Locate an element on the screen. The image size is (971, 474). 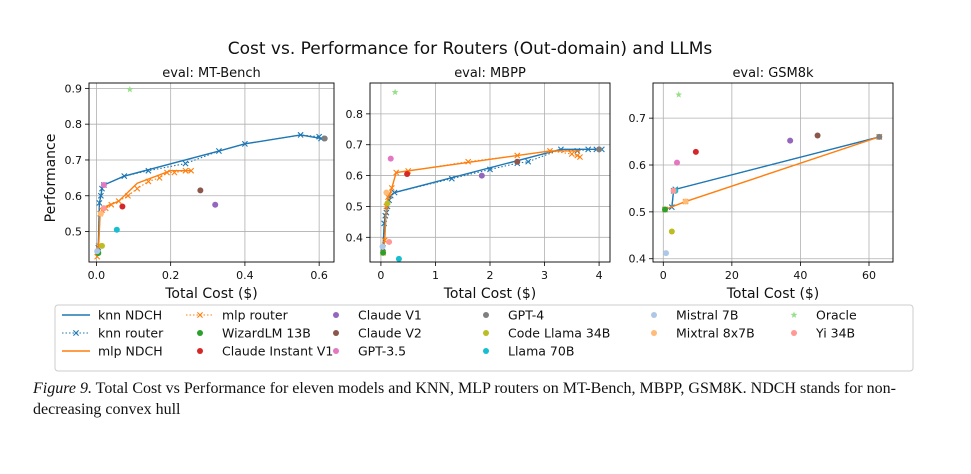
legend-label: Oracle is located at coordinates (836, 315).